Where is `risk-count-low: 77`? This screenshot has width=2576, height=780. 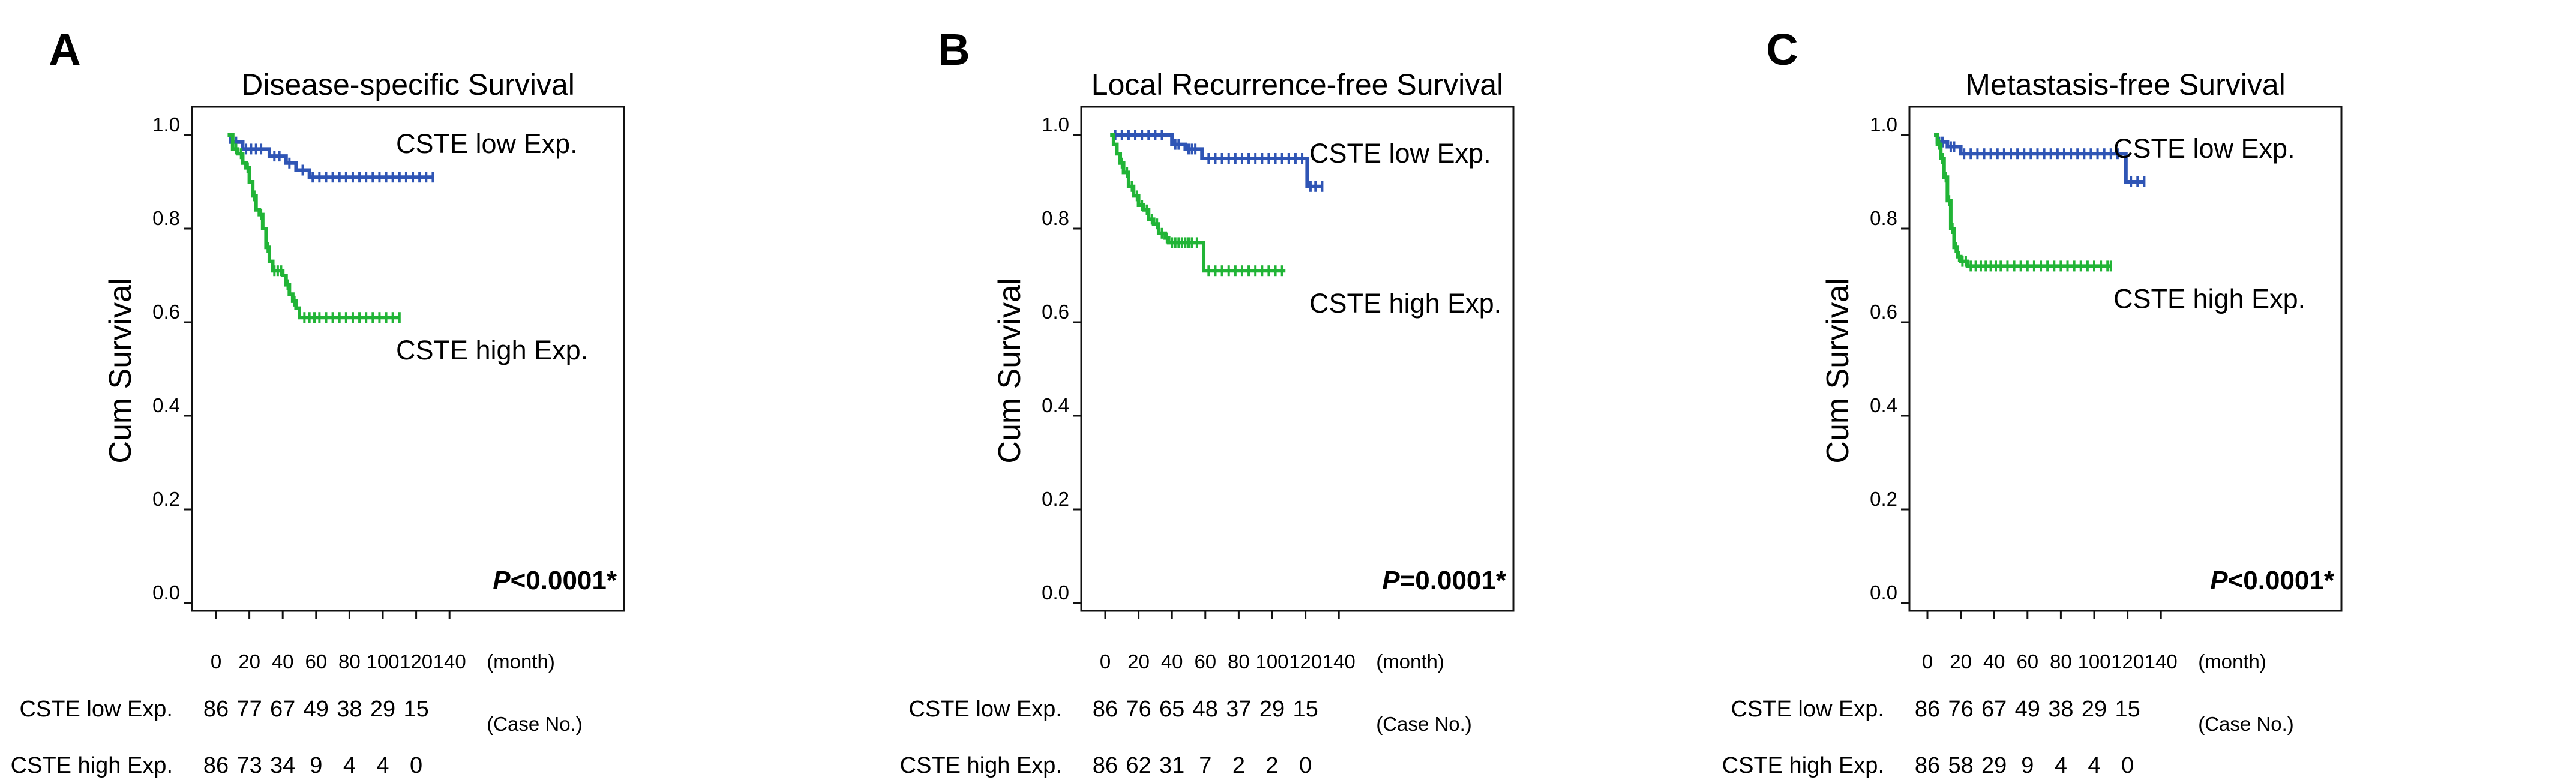 risk-count-low: 77 is located at coordinates (249, 709).